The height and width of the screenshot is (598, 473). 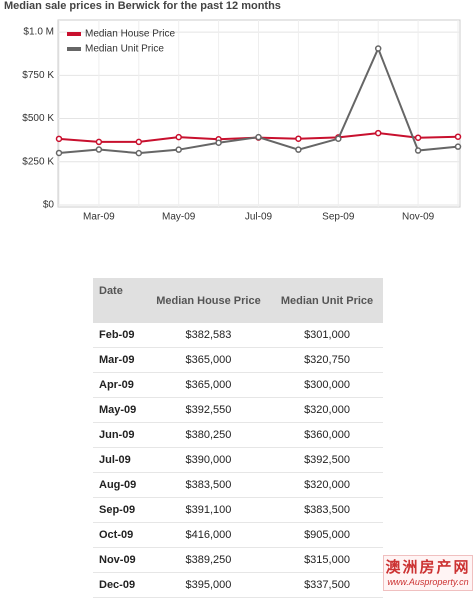 What do you see at coordinates (119, 435) in the screenshot?
I see `table-cell: Jun-09` at bounding box center [119, 435].